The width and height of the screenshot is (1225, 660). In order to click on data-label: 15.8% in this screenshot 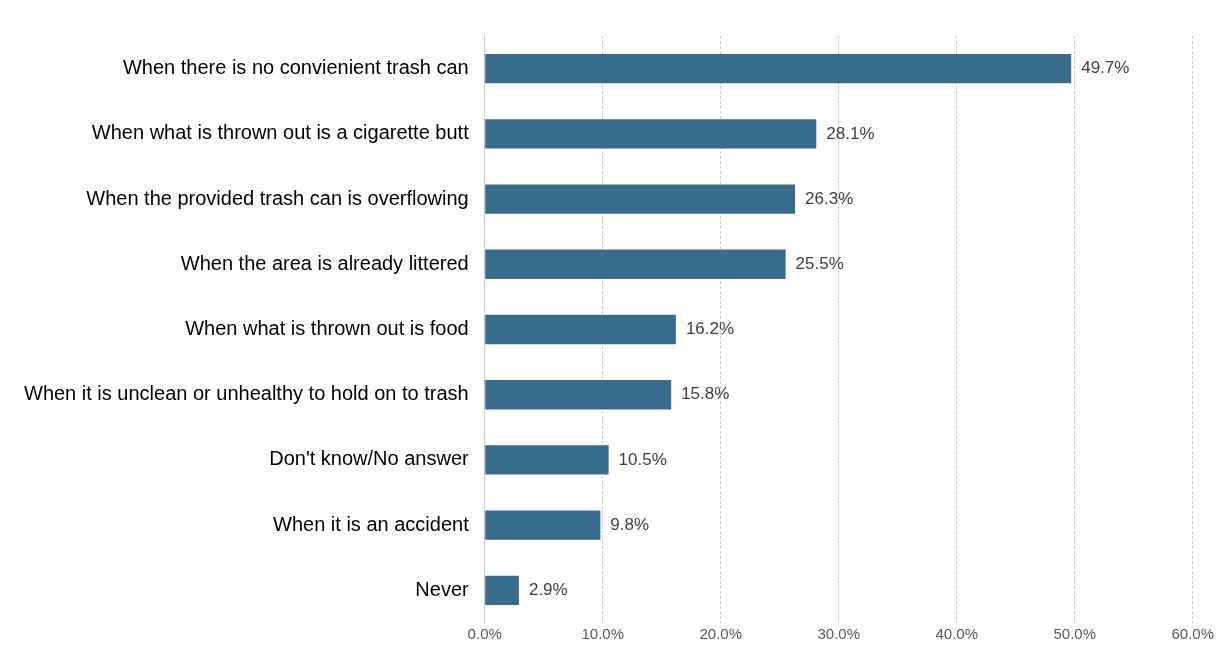, I will do `click(705, 394)`.